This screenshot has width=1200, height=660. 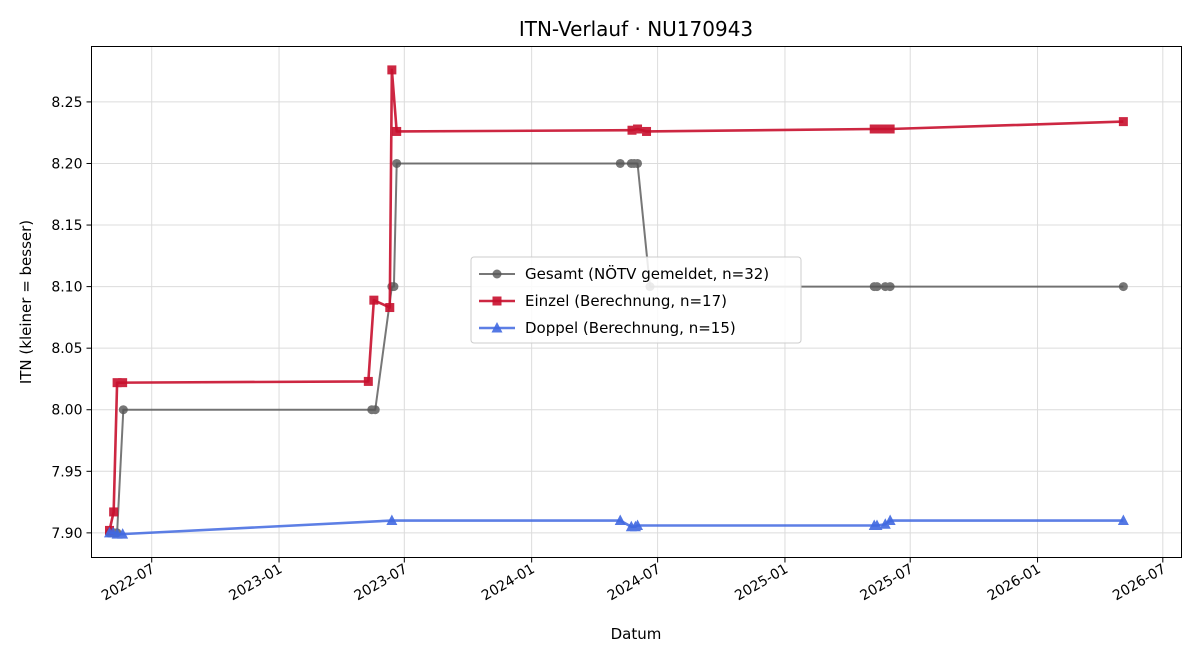 What do you see at coordinates (887, 582) in the screenshot?
I see `x-tick-label: 2025-07` at bounding box center [887, 582].